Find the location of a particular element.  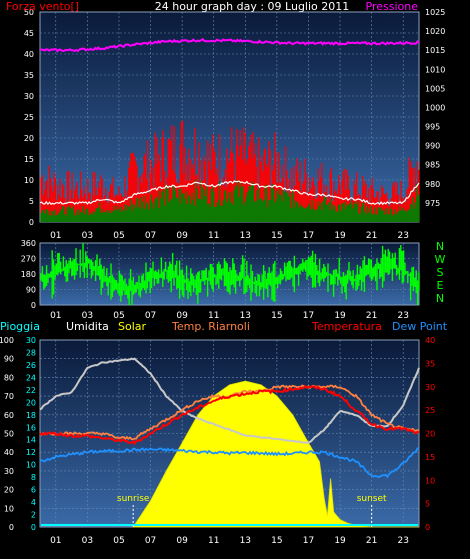

rain-ytick-28: 28 is located at coordinates (31, 352).